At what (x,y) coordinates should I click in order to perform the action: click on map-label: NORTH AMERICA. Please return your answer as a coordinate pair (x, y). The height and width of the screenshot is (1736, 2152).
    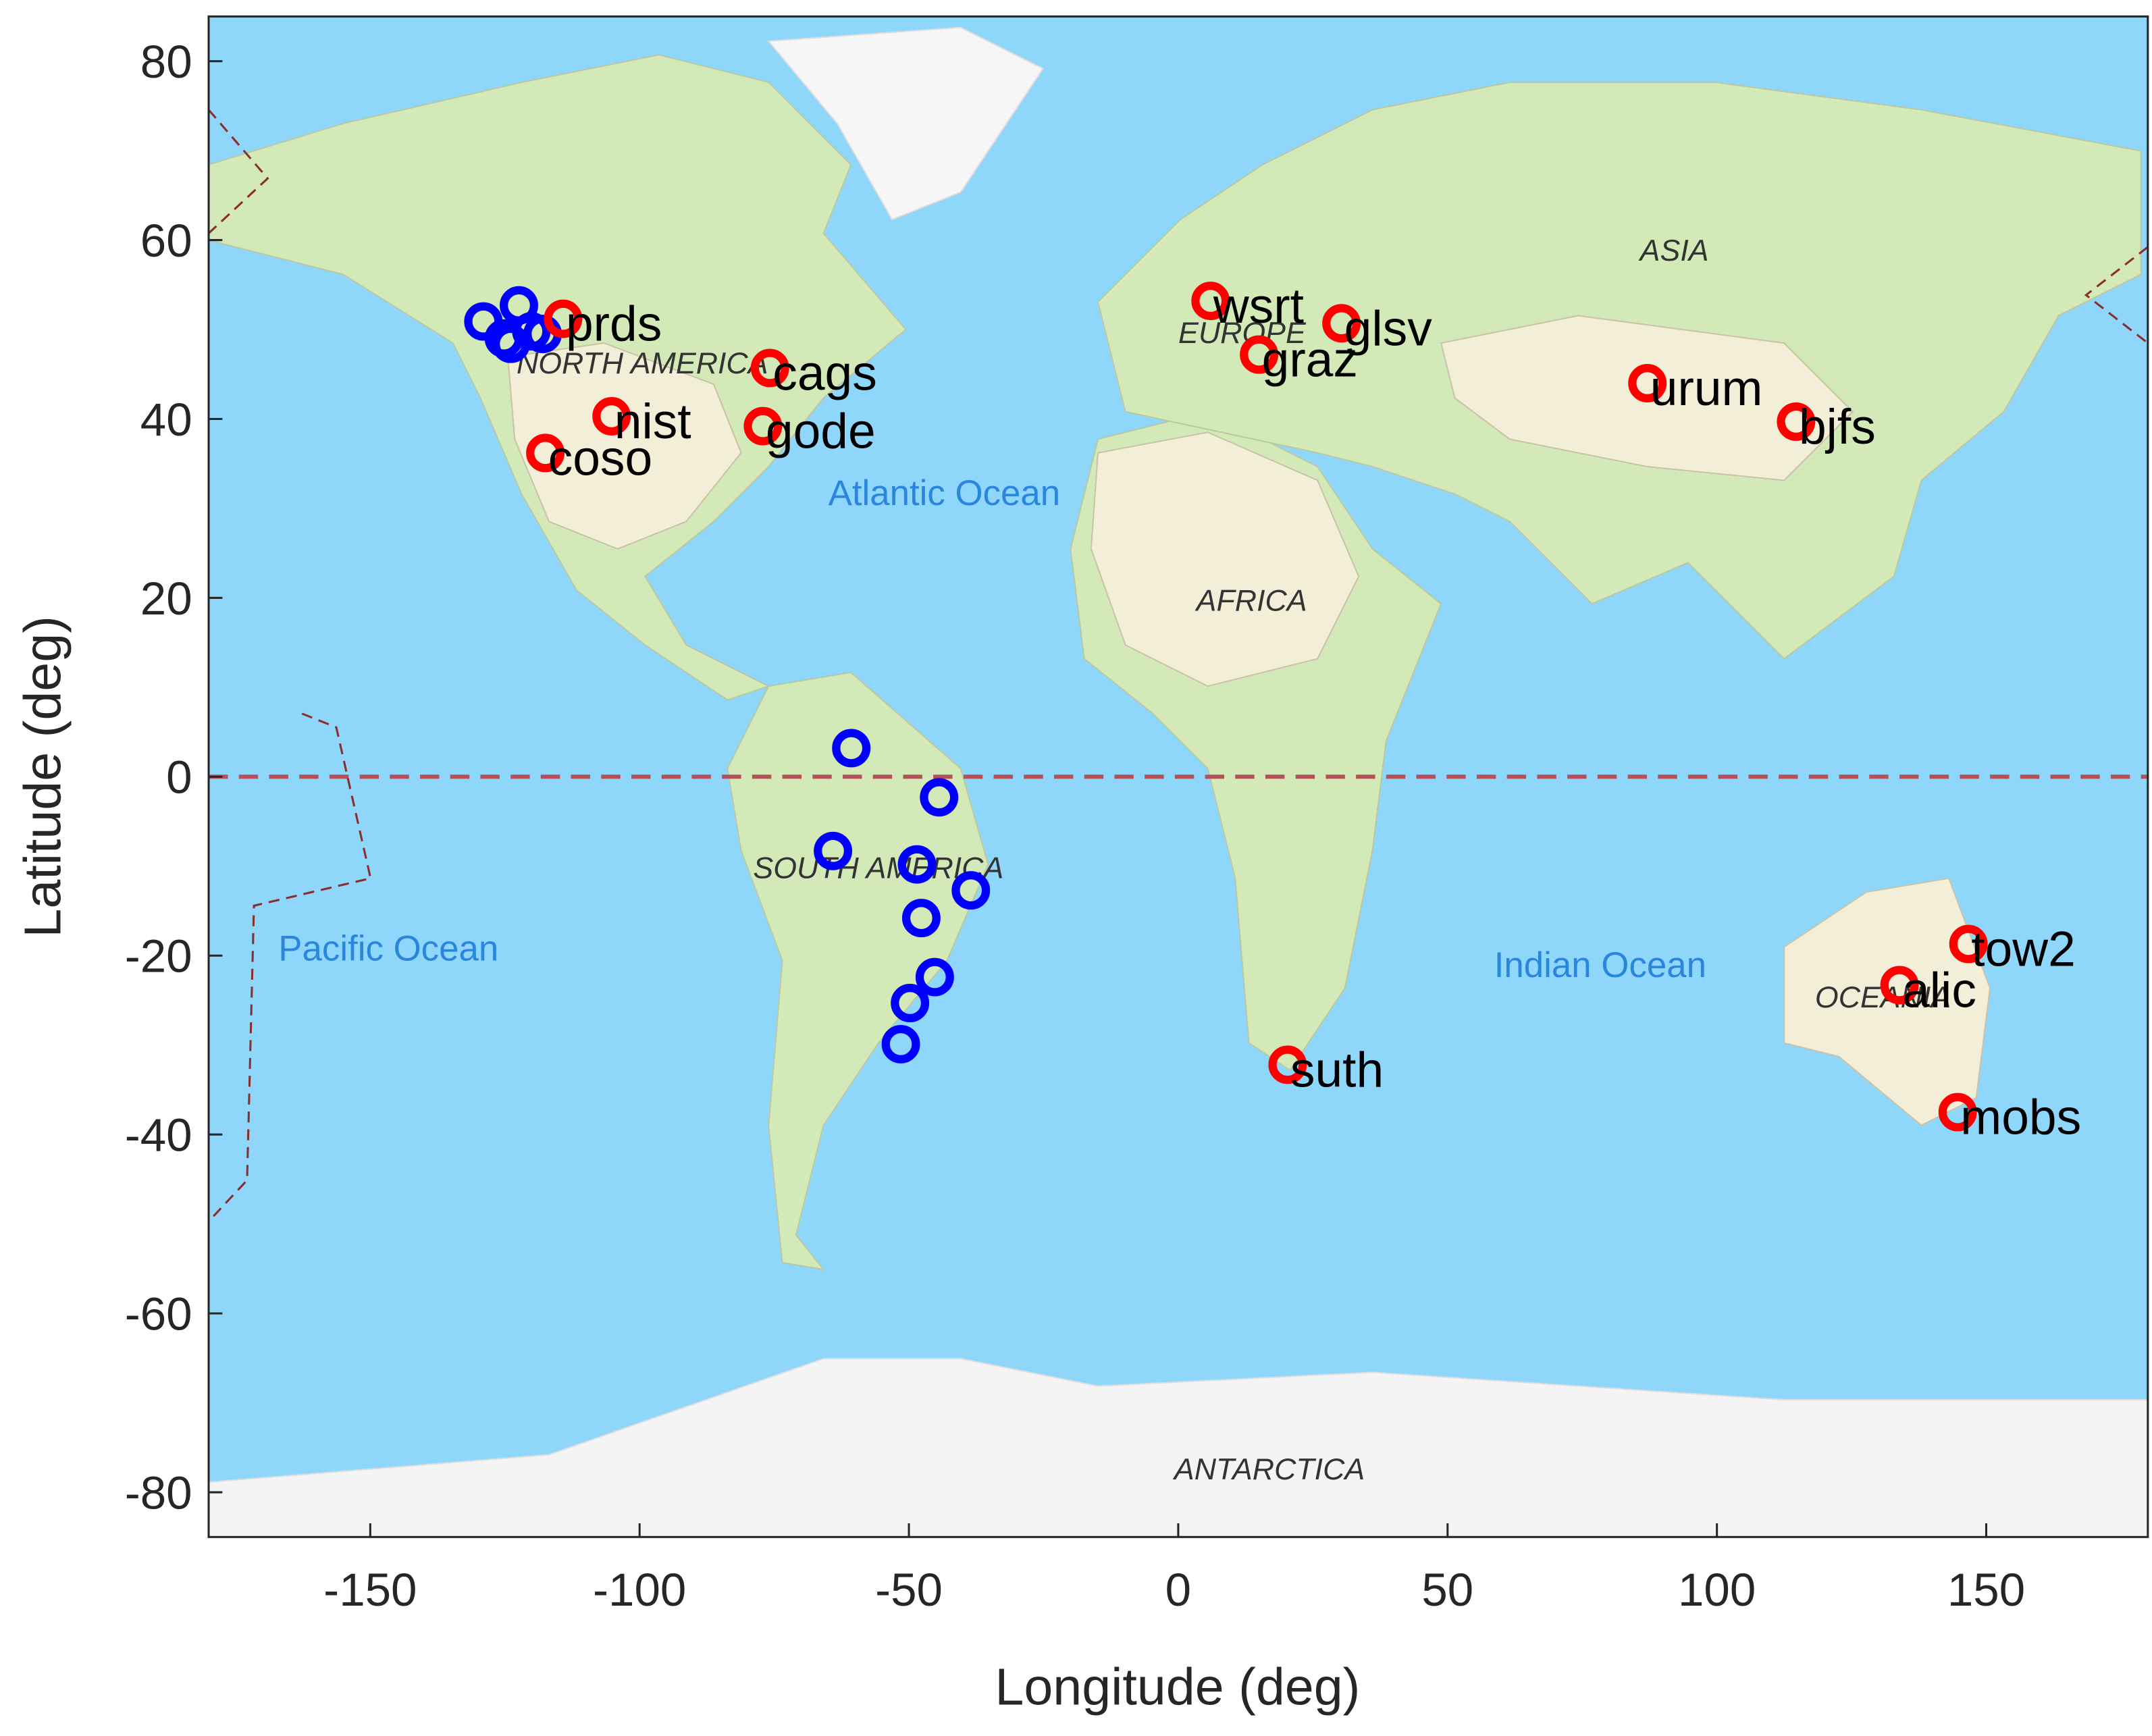
    Looking at the image, I should click on (642, 363).